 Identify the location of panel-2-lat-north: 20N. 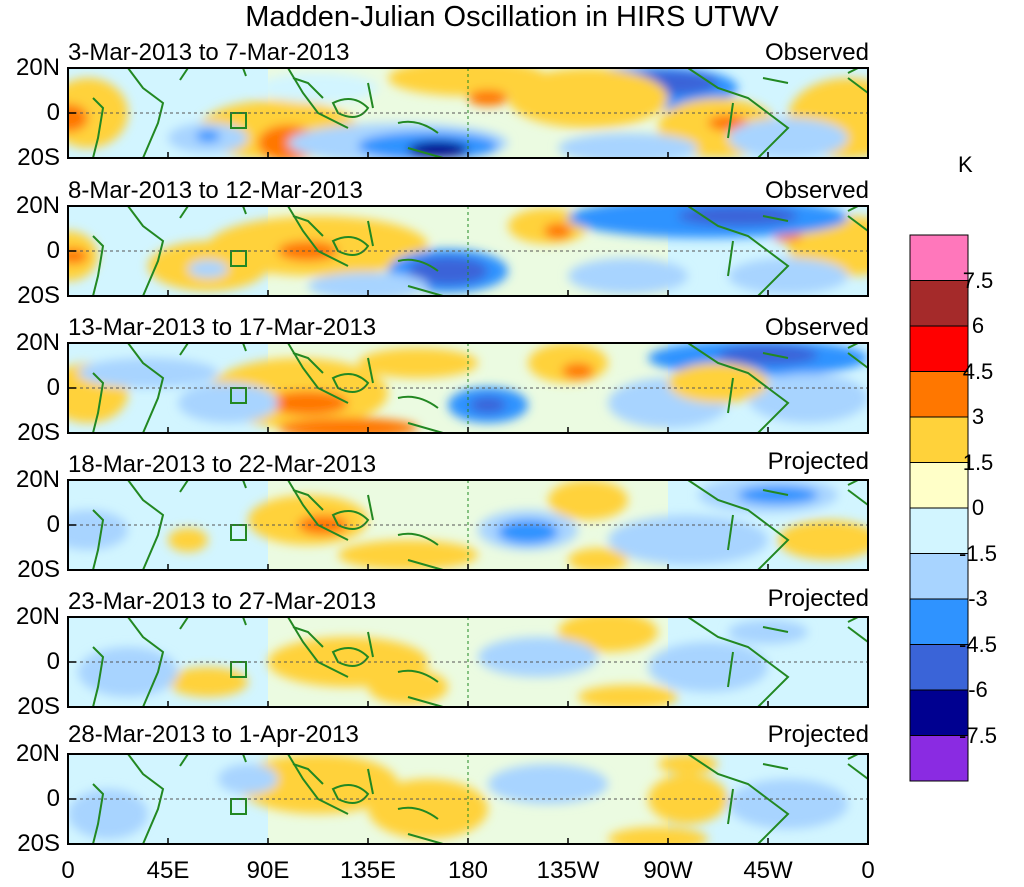
(37, 205).